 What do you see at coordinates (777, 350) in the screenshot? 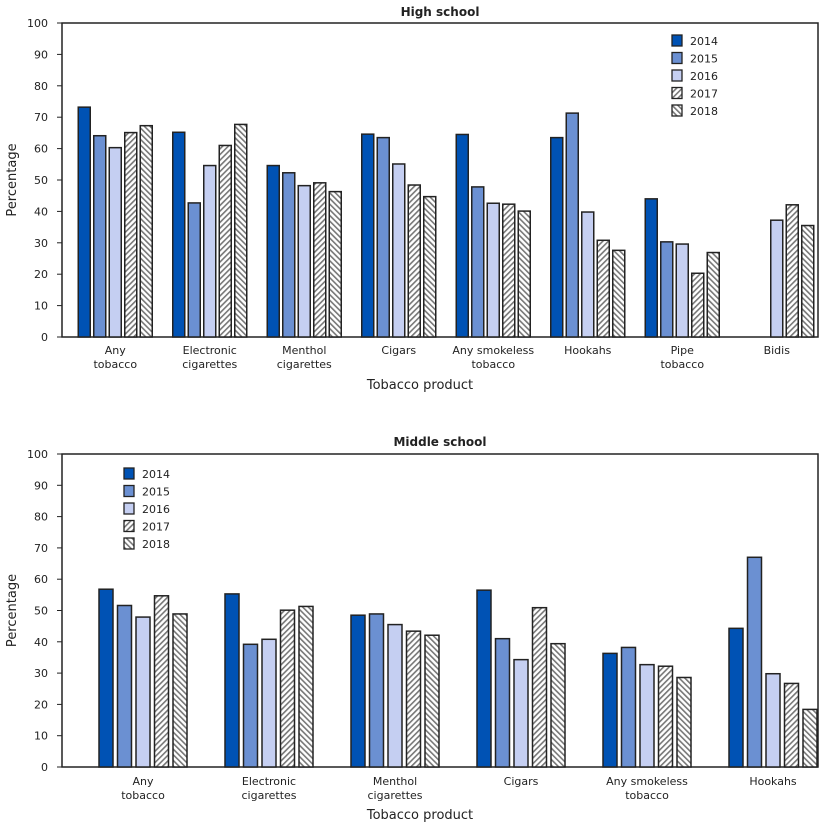
I see `category-label: Bidis` at bounding box center [777, 350].